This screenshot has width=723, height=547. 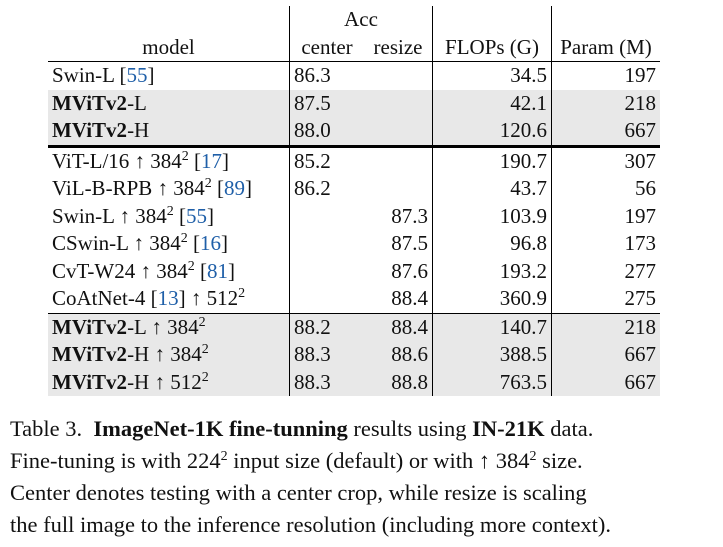 What do you see at coordinates (149, 298) in the screenshot?
I see `model-name-cell: CoAtNet-4 [13] ↑ 5122` at bounding box center [149, 298].